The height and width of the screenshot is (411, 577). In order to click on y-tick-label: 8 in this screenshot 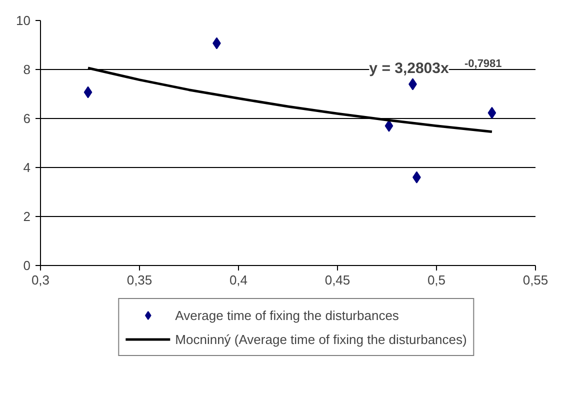, I will do `click(27, 69)`.